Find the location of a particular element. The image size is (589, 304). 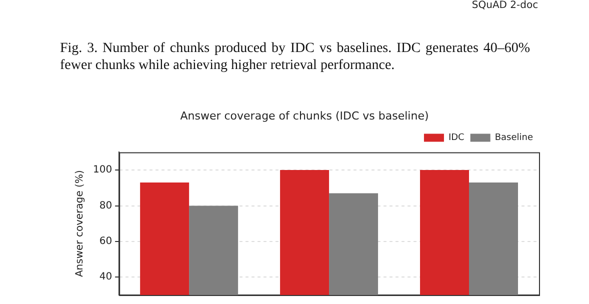

text: SQuAD 2-doc is located at coordinates (505, 5).